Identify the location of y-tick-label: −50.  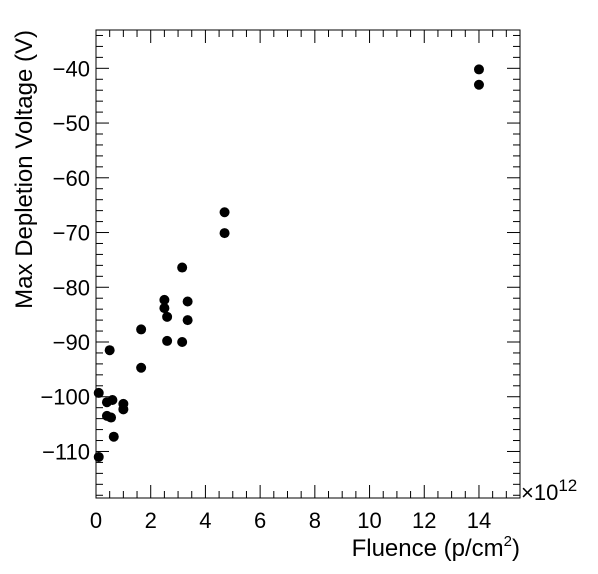
(71, 123).